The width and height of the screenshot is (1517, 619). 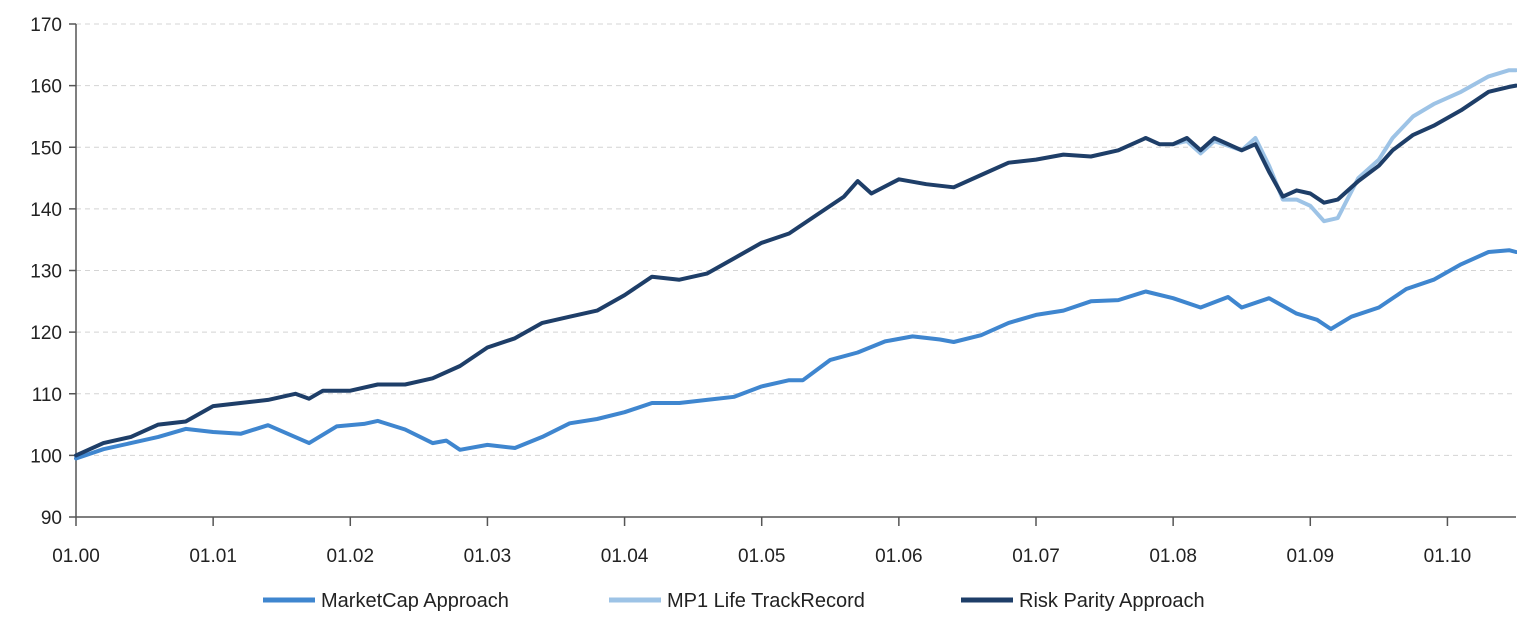 I want to click on y-tick-label: 120, so click(x=46, y=333).